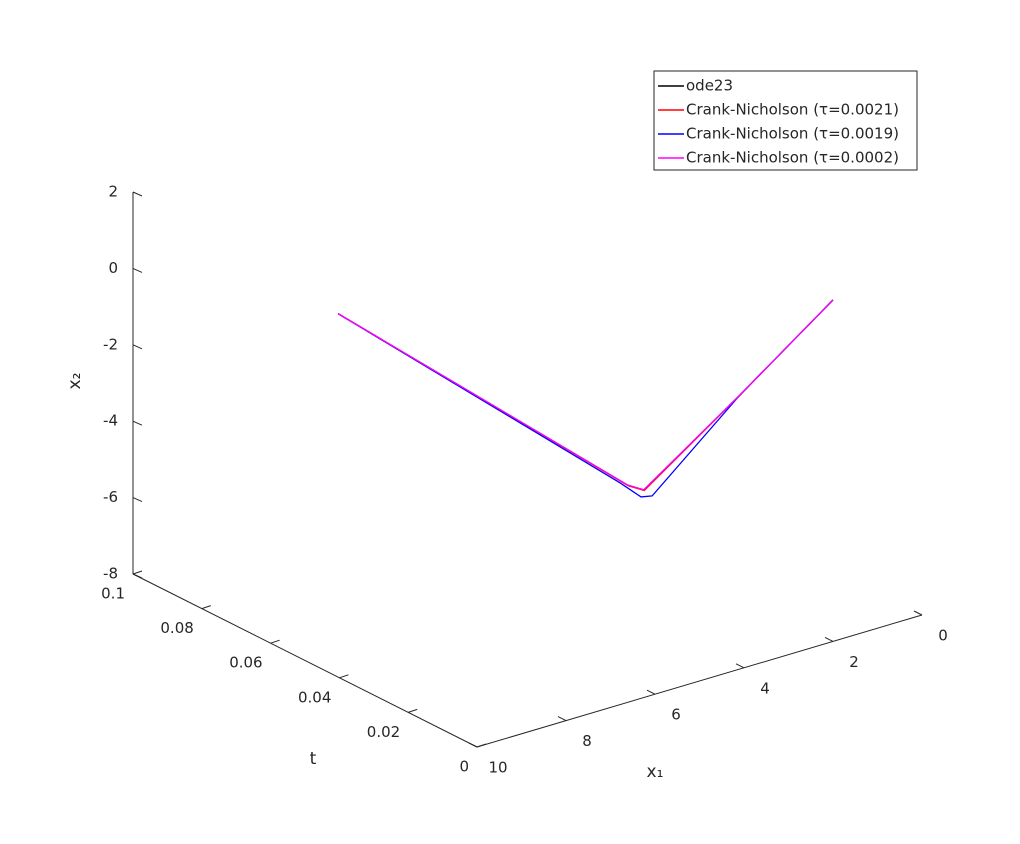  I want to click on y-axis-label: t, so click(313, 759).